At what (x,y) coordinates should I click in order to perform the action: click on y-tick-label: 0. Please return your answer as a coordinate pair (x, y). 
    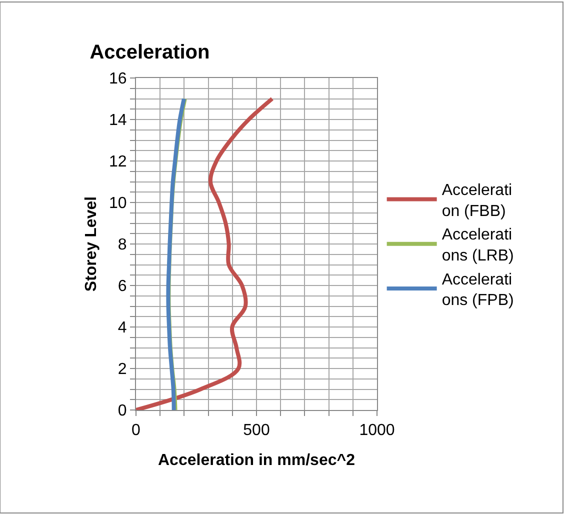
    Looking at the image, I should click on (122, 411).